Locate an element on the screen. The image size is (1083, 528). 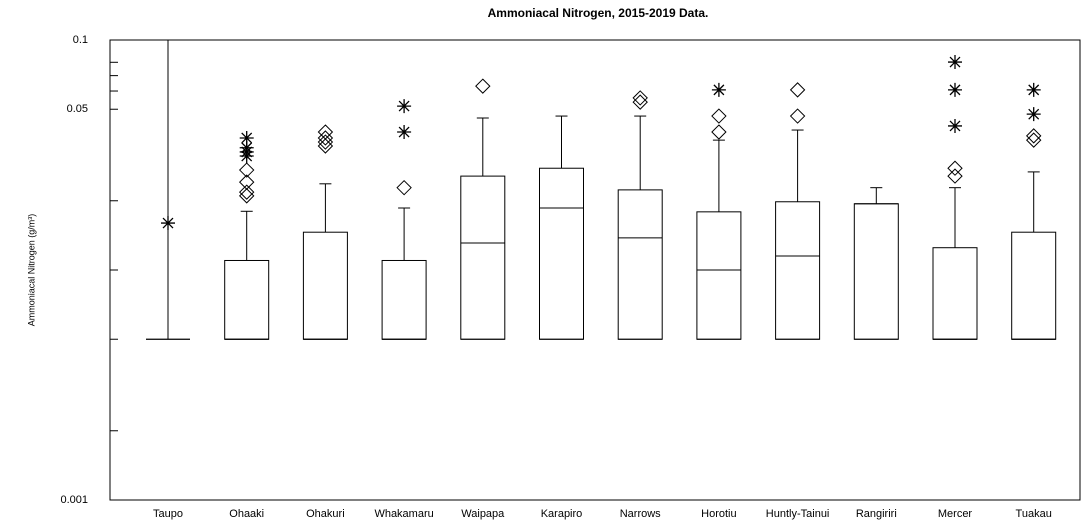
x-tick-label: Taupo is located at coordinates (168, 514).